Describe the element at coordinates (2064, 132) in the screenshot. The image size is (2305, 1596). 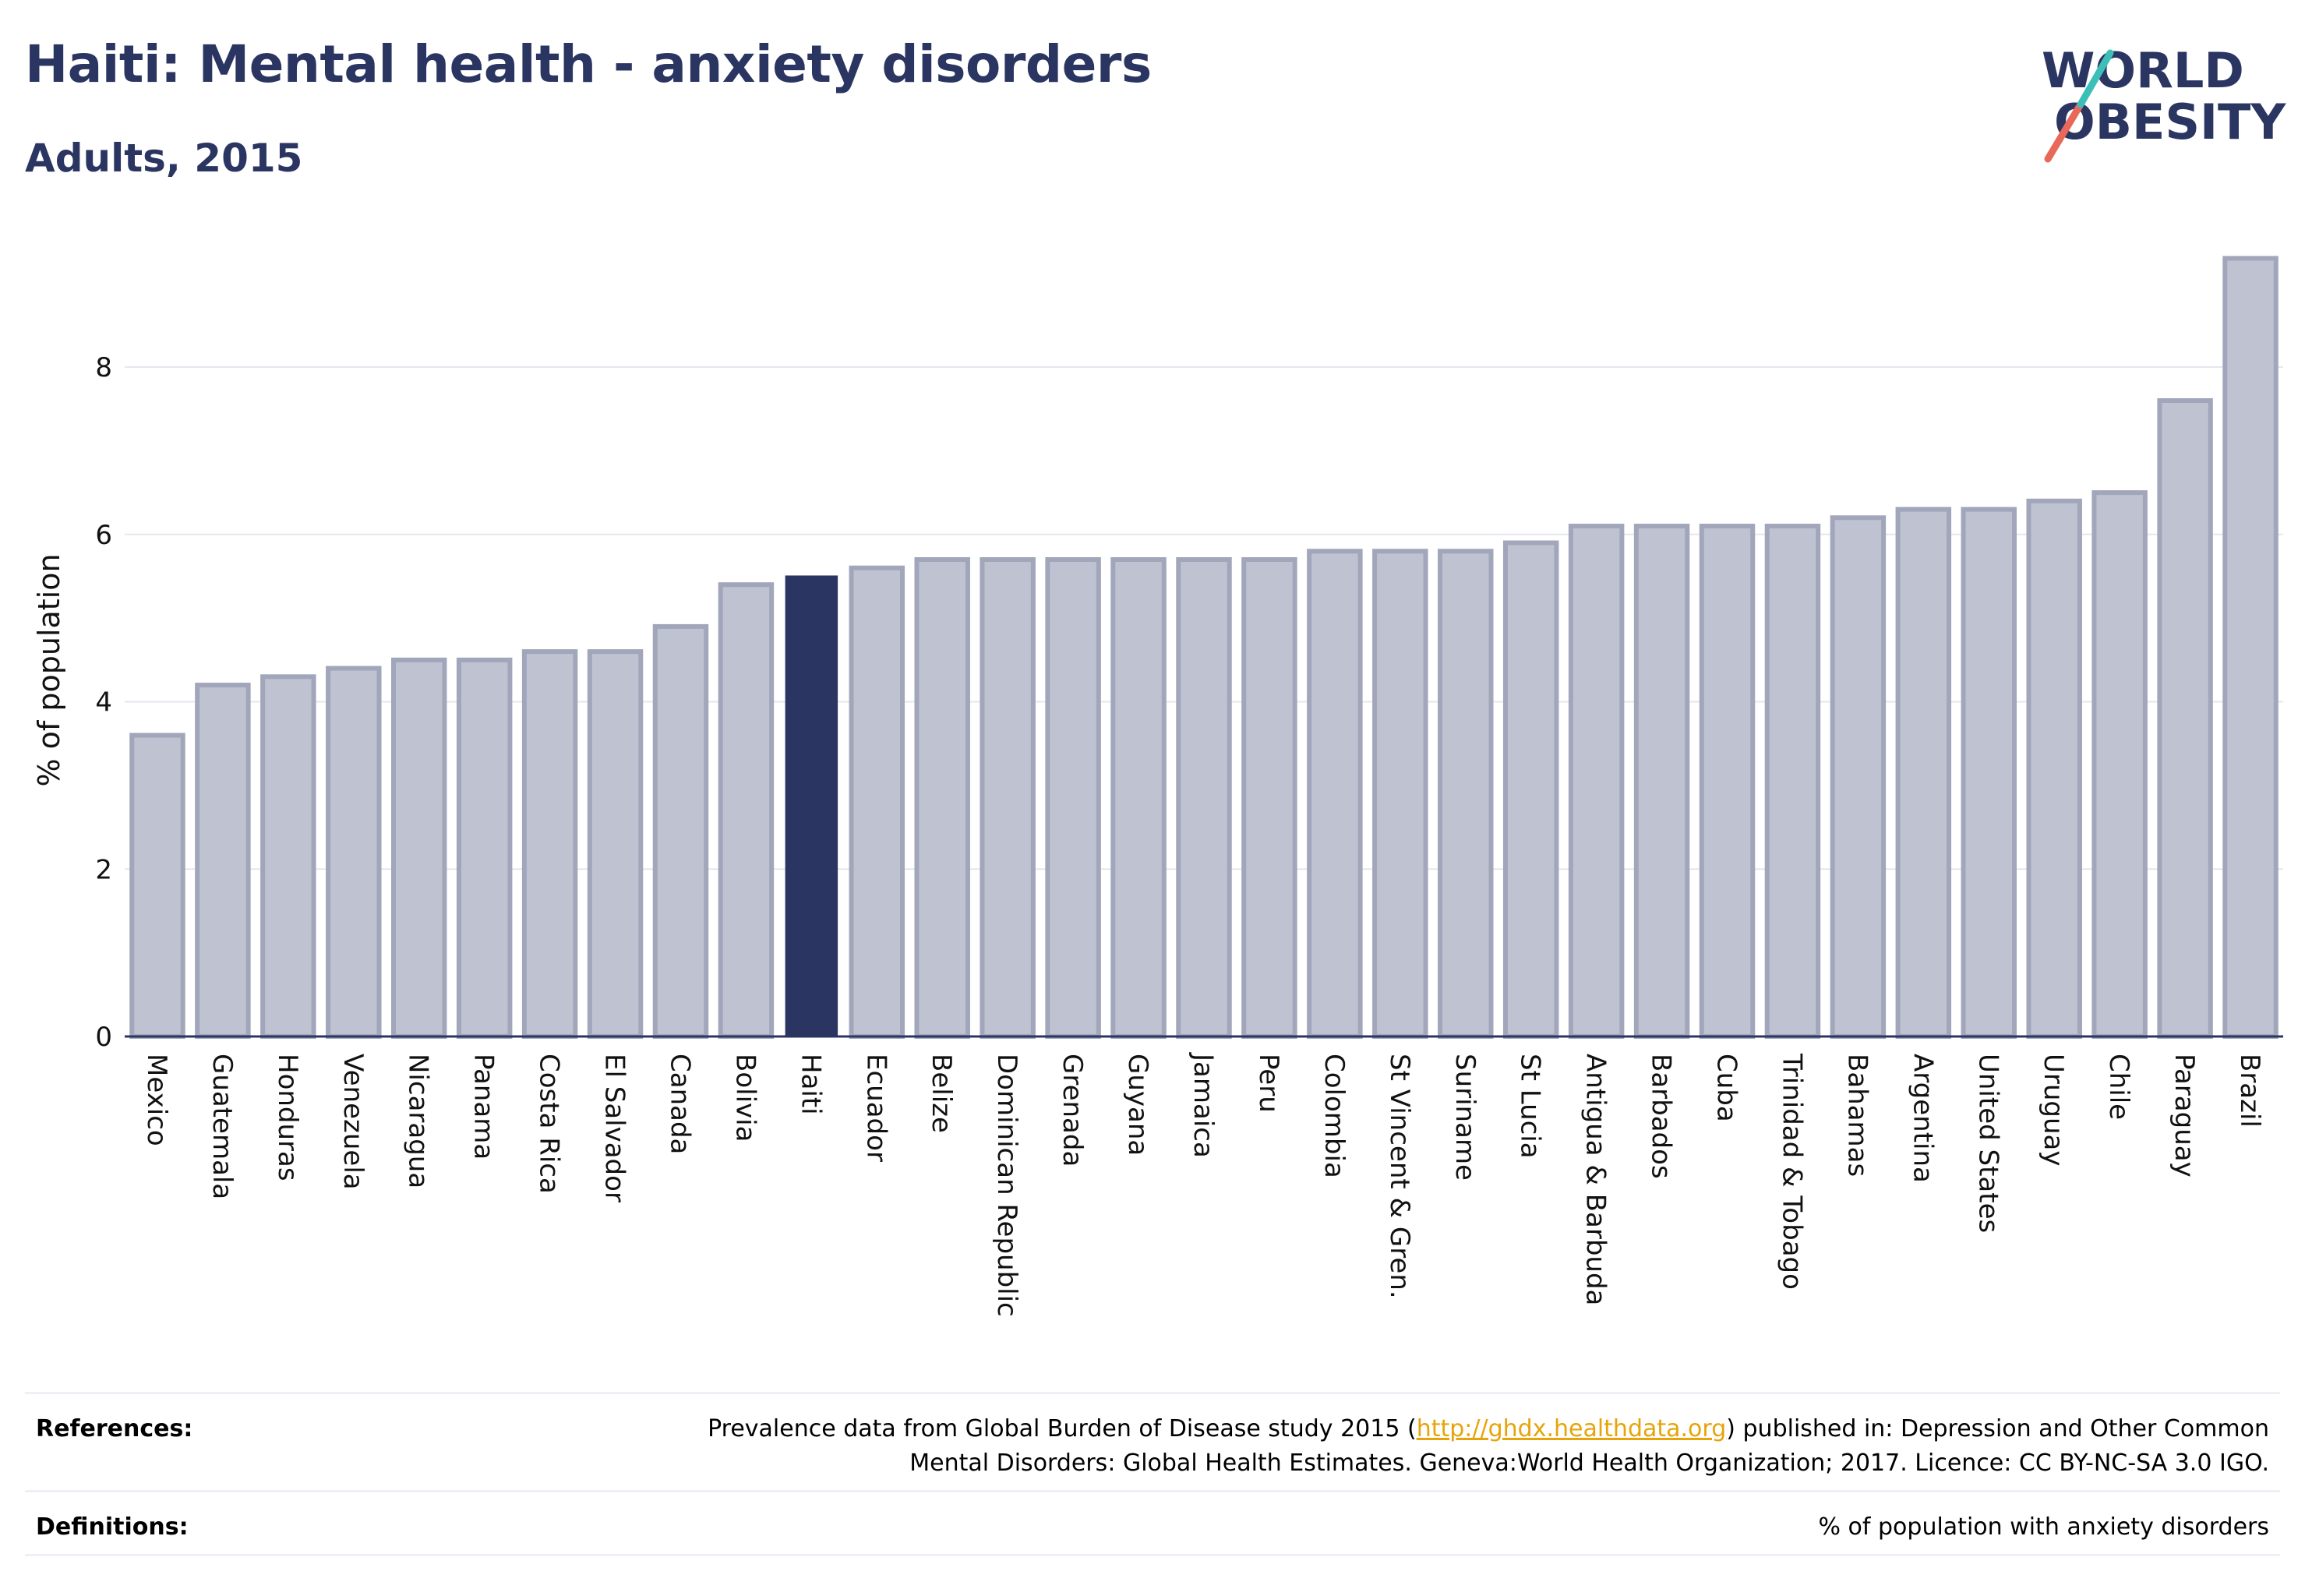
I see `logo-slash-red` at that location.